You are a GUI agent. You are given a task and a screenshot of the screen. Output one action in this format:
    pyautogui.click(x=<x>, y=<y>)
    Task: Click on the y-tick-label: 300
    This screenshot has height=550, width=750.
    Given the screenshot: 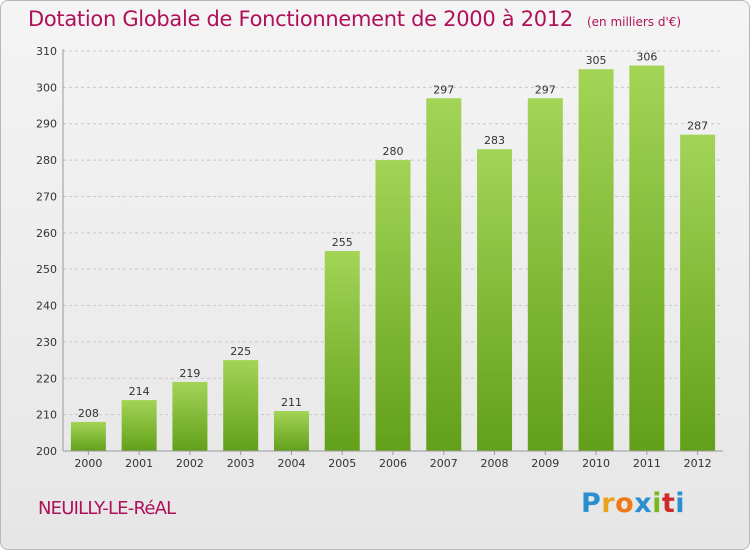 What is the action you would take?
    pyautogui.click(x=46, y=87)
    